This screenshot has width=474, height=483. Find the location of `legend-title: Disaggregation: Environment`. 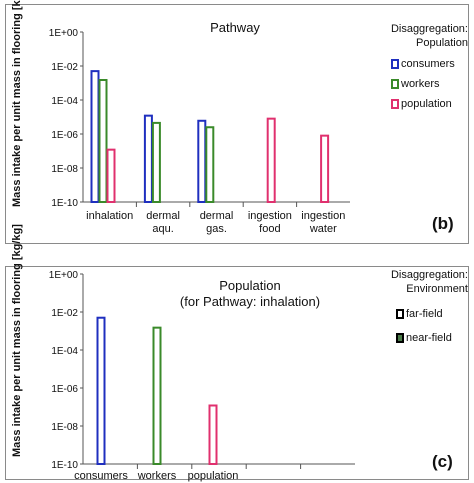

legend-title: Disaggregation: Environment is located at coordinates (414, 282).